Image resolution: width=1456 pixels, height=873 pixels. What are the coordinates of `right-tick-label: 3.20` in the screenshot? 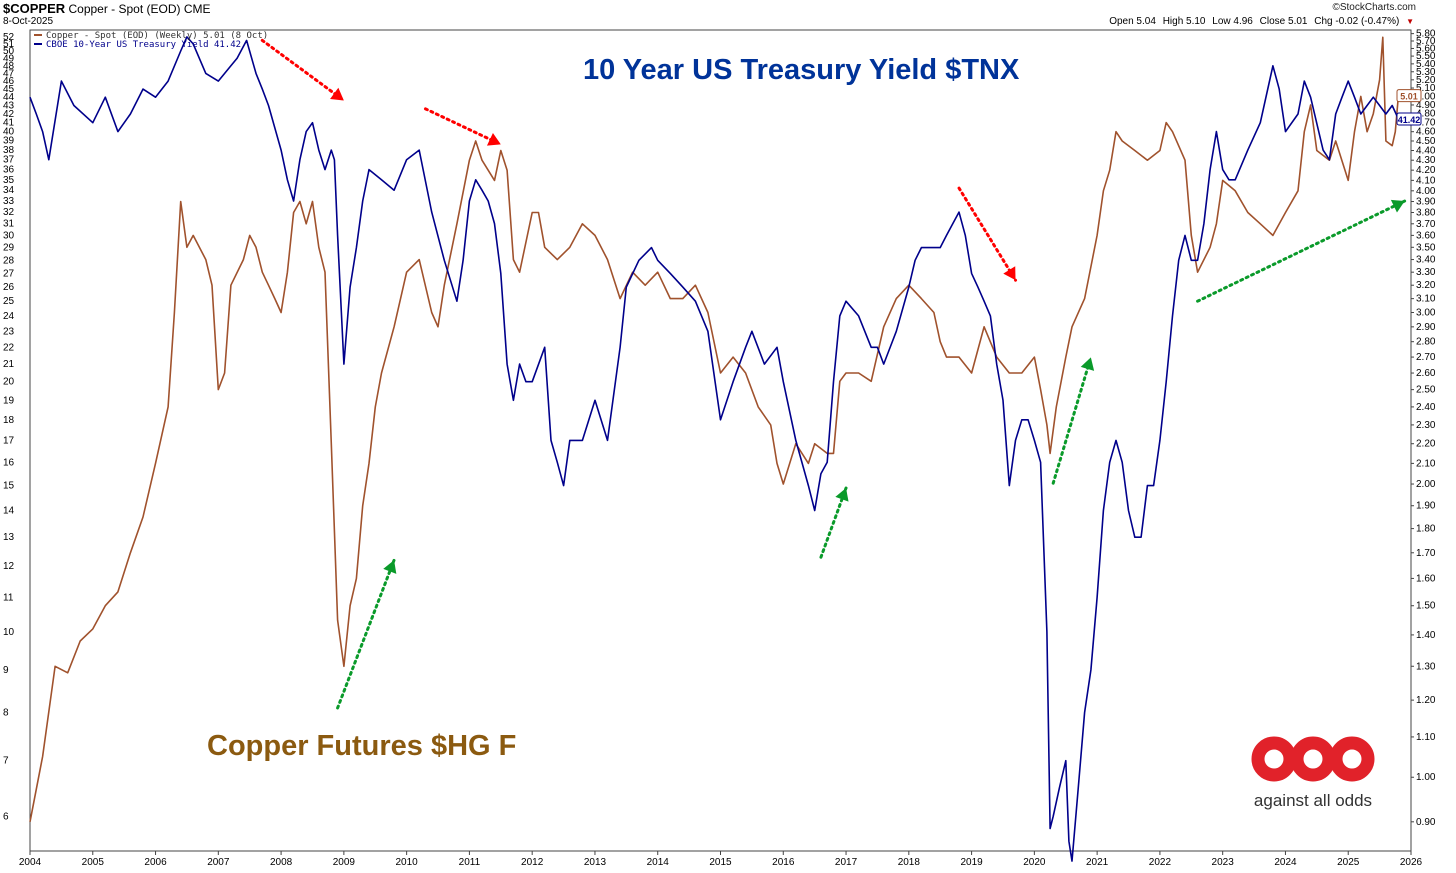 It's located at (1426, 285).